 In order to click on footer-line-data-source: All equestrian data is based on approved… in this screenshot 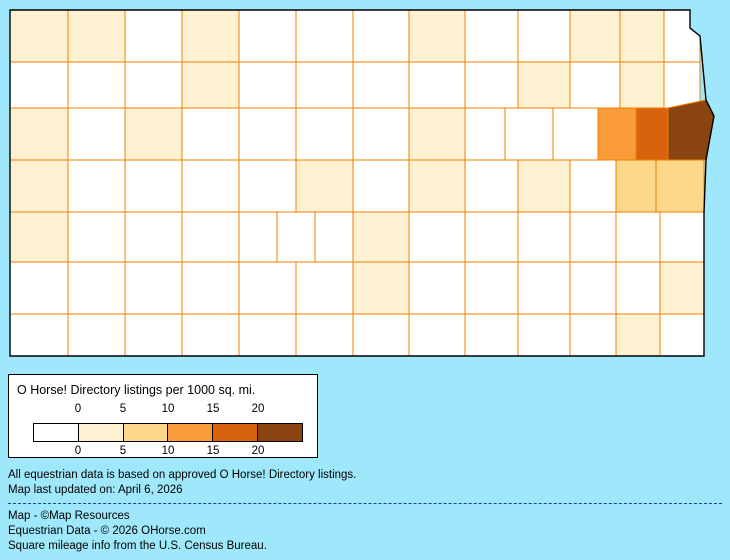, I will do `click(182, 475)`.